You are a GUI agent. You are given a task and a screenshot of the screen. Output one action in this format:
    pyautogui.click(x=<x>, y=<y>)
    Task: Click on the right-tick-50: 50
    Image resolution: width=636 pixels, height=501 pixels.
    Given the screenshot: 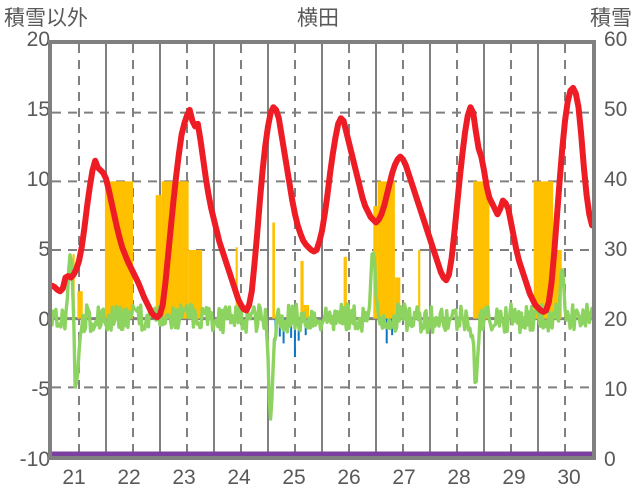 What is the action you would take?
    pyautogui.click(x=616, y=109)
    